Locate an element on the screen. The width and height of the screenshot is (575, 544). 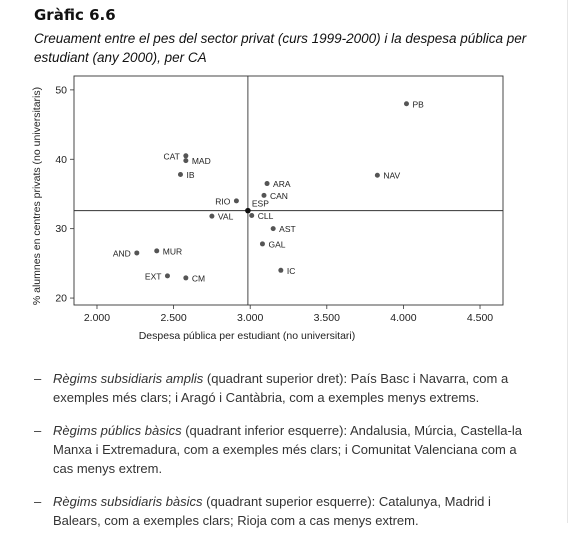
point-cat is located at coordinates (186, 156).